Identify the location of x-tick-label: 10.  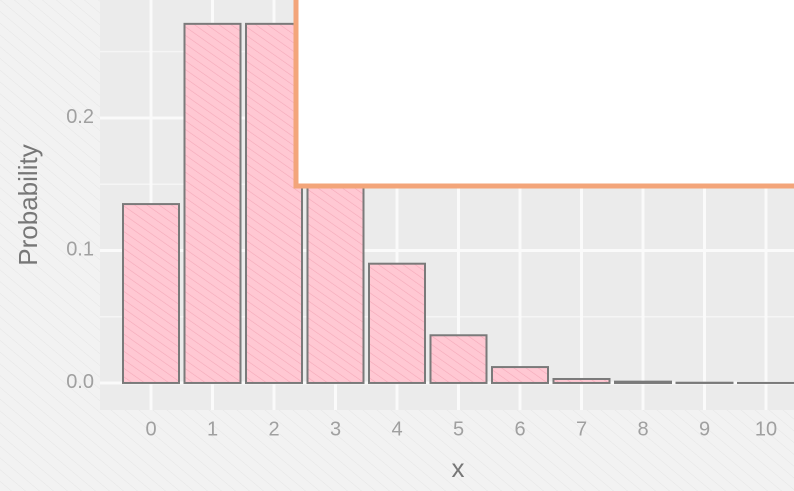
(766, 429).